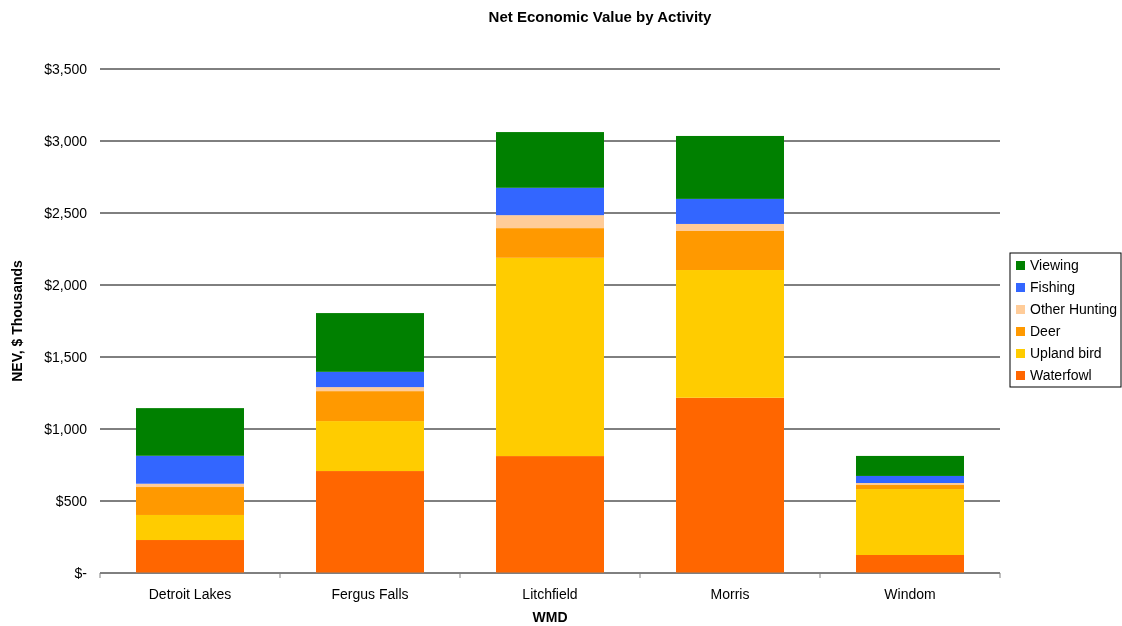 This screenshot has height=626, width=1122. I want to click on y-tick-label: $3,500, so click(66, 69).